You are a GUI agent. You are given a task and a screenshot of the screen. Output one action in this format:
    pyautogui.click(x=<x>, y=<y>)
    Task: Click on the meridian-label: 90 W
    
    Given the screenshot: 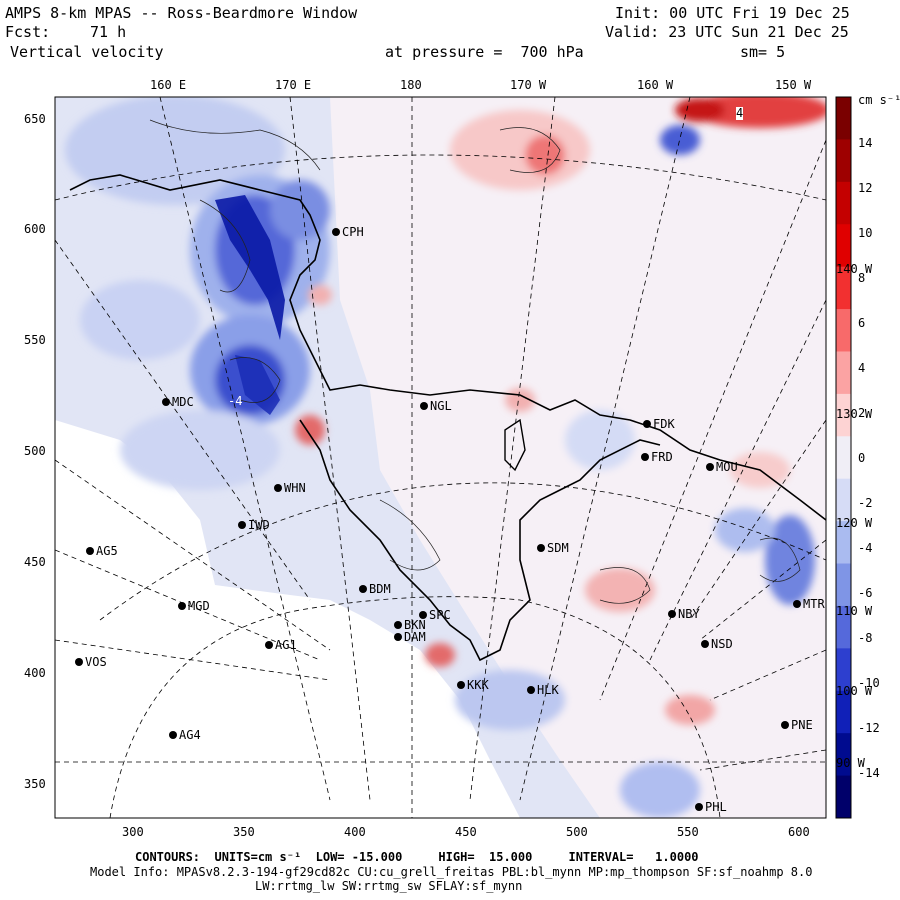 What is the action you would take?
    pyautogui.click(x=850, y=763)
    